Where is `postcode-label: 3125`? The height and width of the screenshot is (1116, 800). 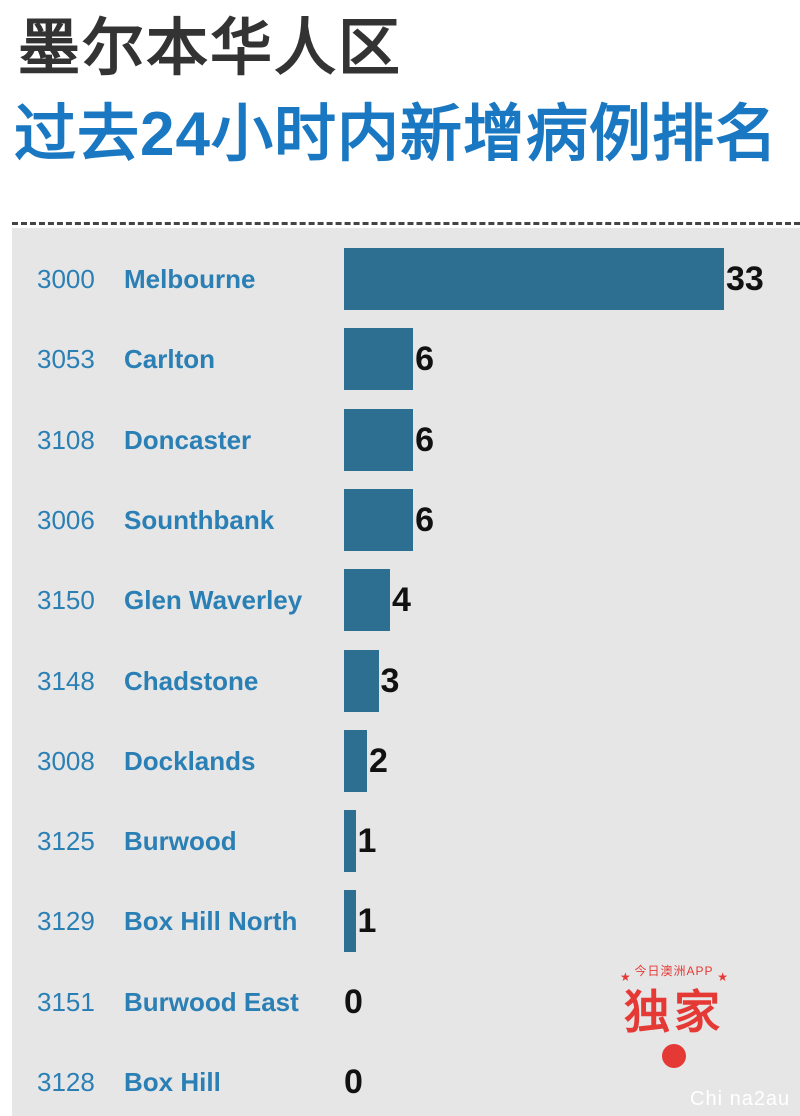 postcode-label: 3125 is located at coordinates (66, 841).